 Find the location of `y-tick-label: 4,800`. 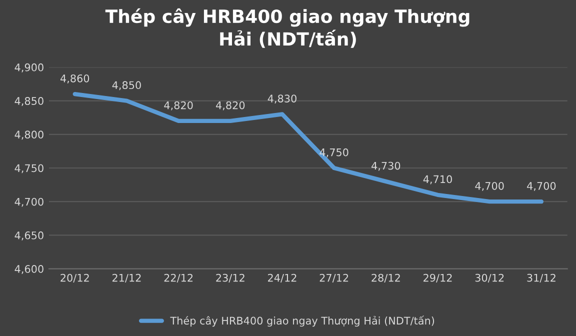

y-tick-label: 4,800 is located at coordinates (29, 135).